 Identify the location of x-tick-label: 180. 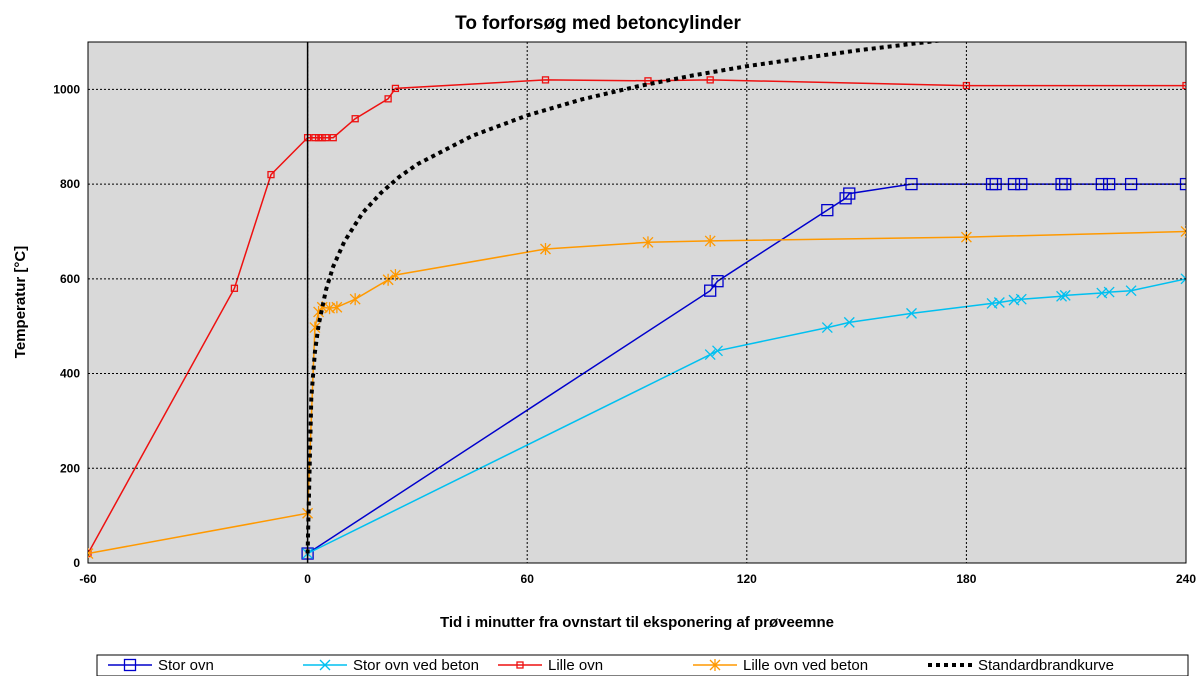
(966, 579).